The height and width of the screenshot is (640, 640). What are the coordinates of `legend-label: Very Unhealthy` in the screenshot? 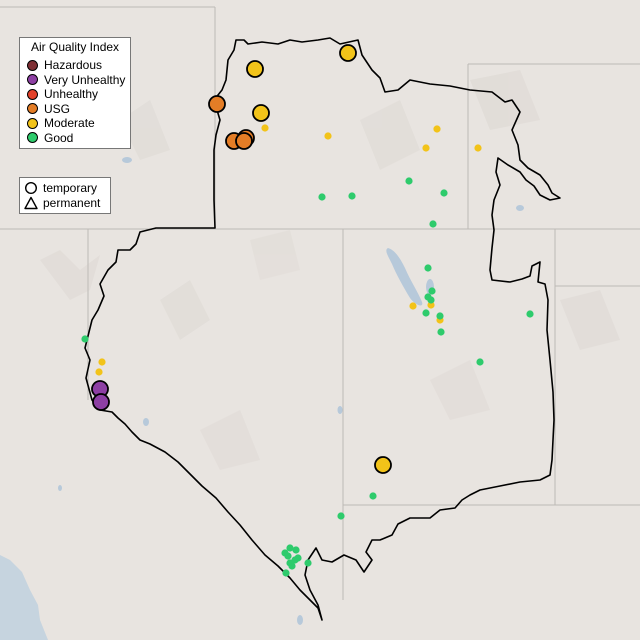 It's located at (85, 79).